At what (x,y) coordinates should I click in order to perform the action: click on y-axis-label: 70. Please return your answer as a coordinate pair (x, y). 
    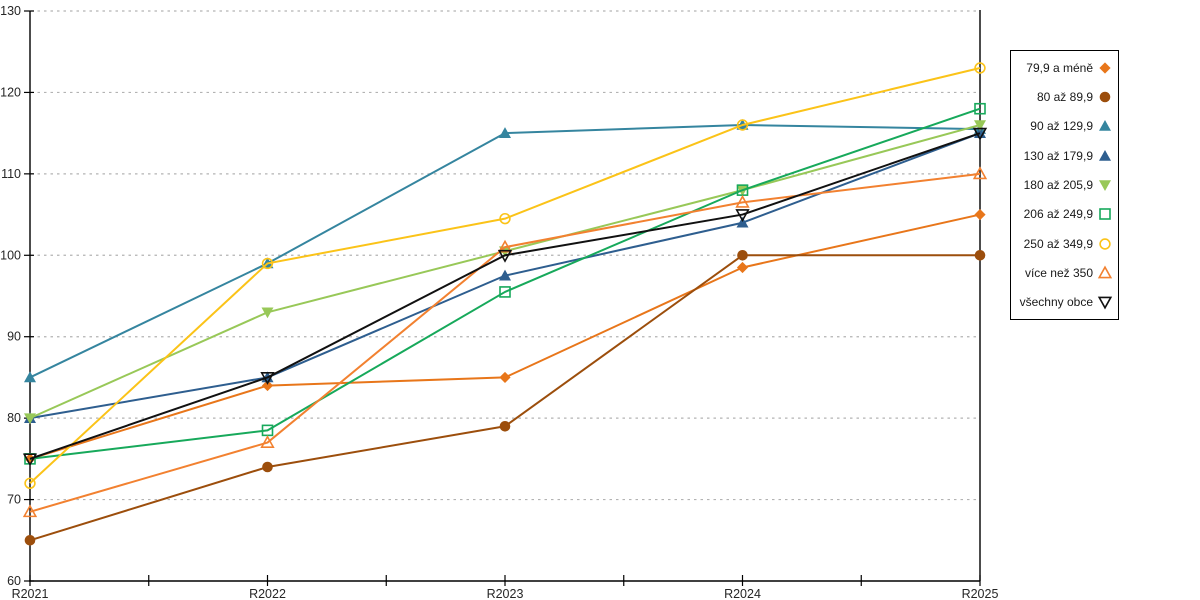
    Looking at the image, I should click on (14, 500).